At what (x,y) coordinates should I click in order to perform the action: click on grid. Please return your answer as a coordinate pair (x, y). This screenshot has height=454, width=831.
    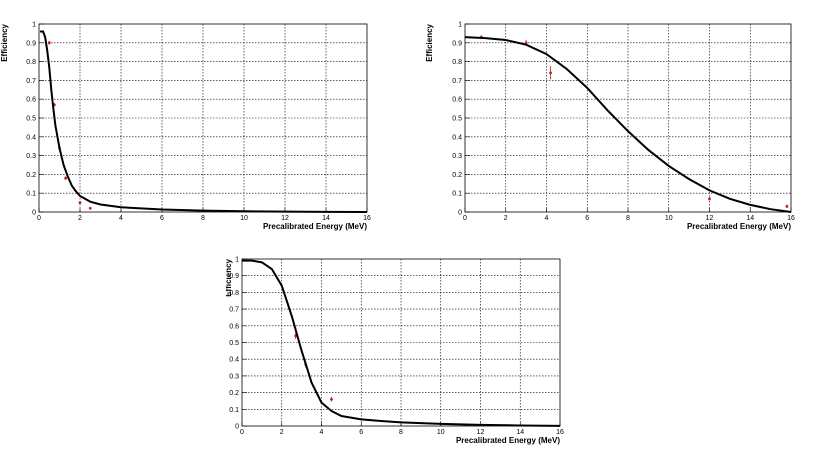
    Looking at the image, I should click on (401, 342).